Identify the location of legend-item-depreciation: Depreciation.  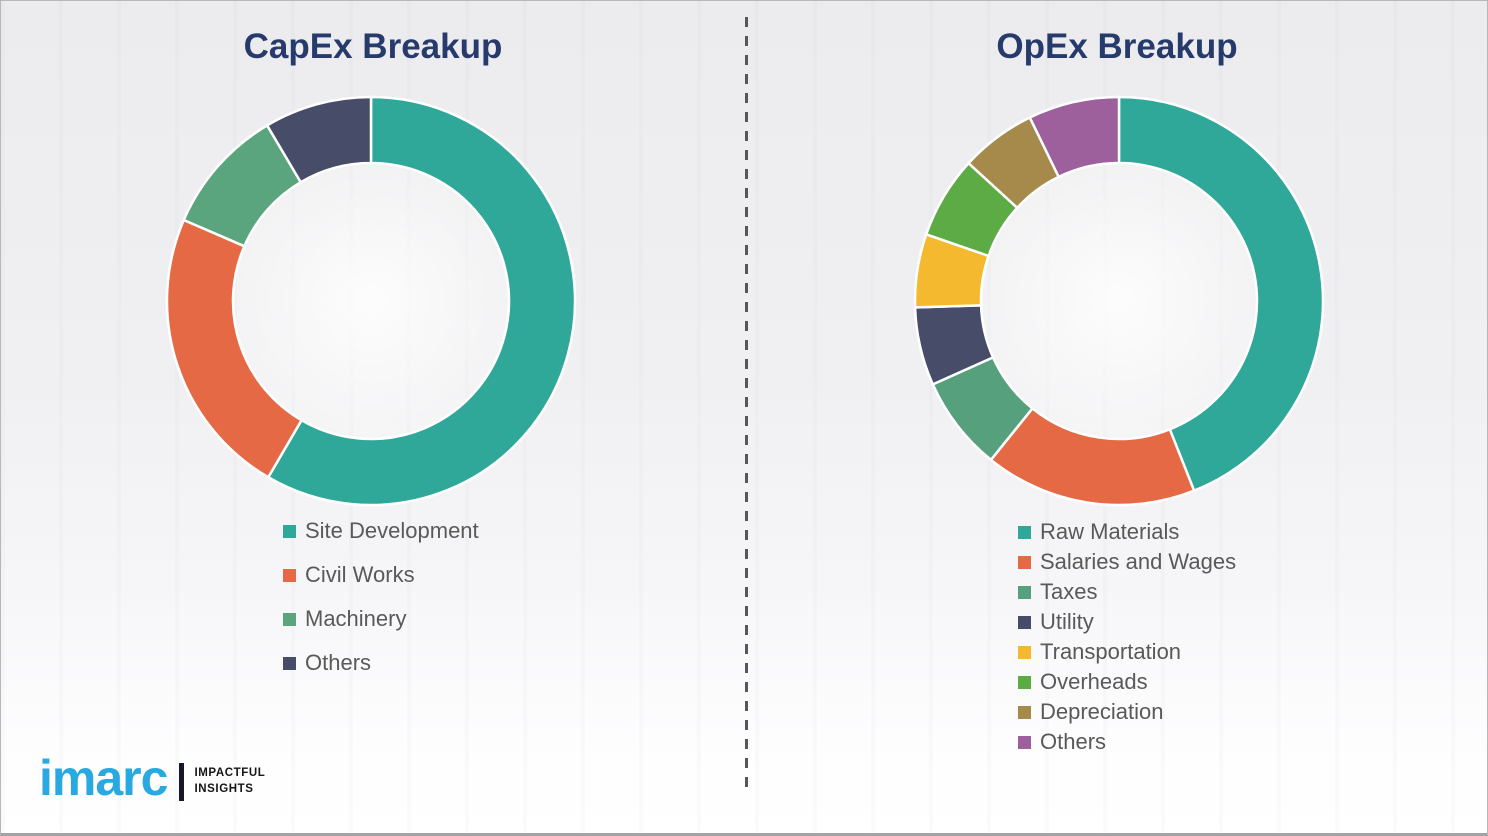
(1127, 712).